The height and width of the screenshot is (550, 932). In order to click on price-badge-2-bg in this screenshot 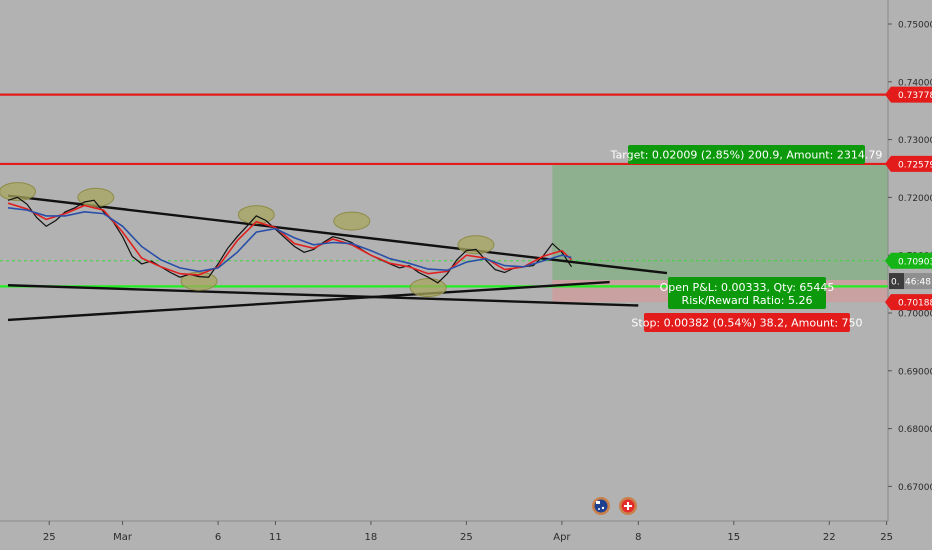, I will do `click(908, 260)`.